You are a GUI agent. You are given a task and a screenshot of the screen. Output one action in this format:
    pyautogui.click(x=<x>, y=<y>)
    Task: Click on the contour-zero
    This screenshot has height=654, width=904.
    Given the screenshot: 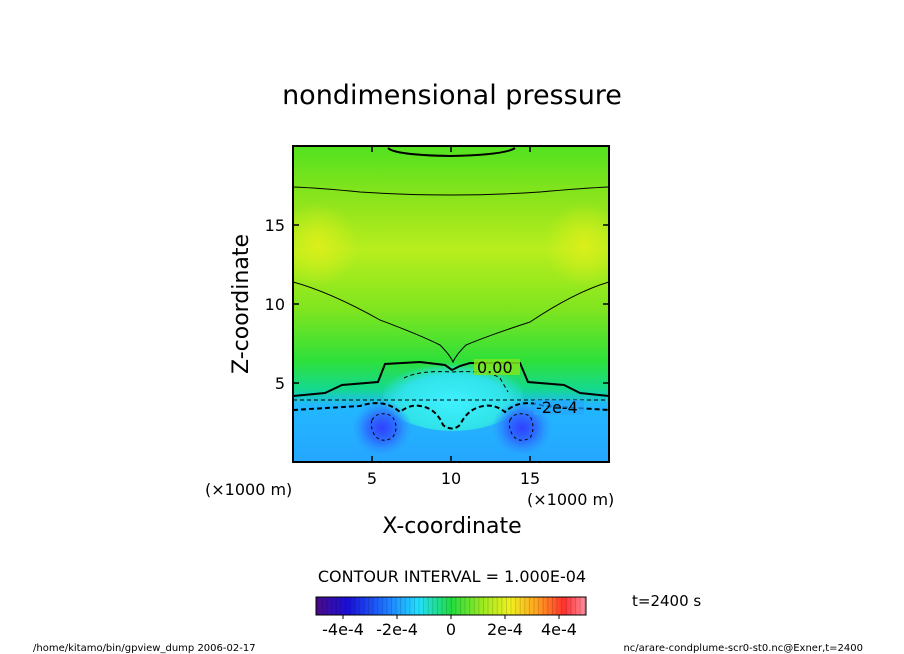 What is the action you would take?
    pyautogui.click(x=451, y=378)
    